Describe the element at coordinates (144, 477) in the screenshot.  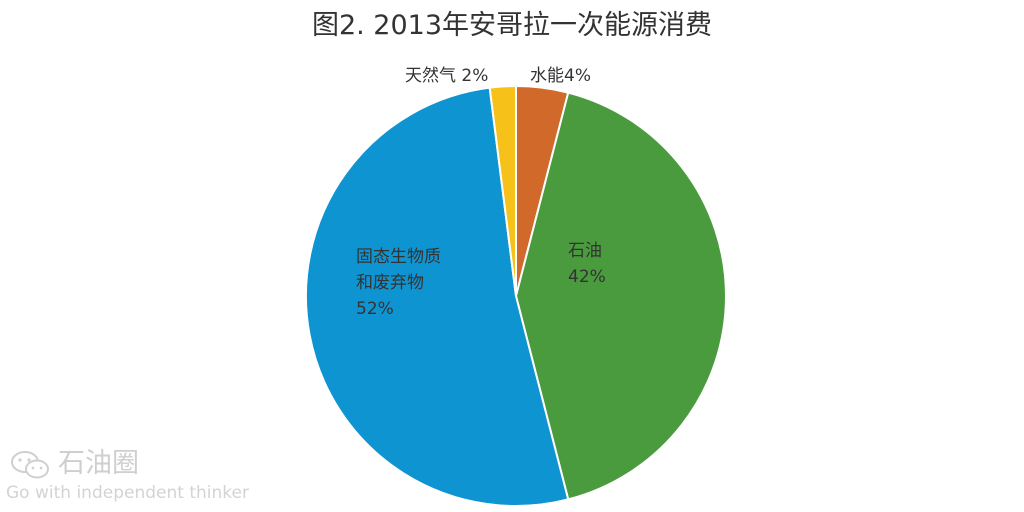
I see `watermark: 石油圈 Go with independent thinker` at that location.